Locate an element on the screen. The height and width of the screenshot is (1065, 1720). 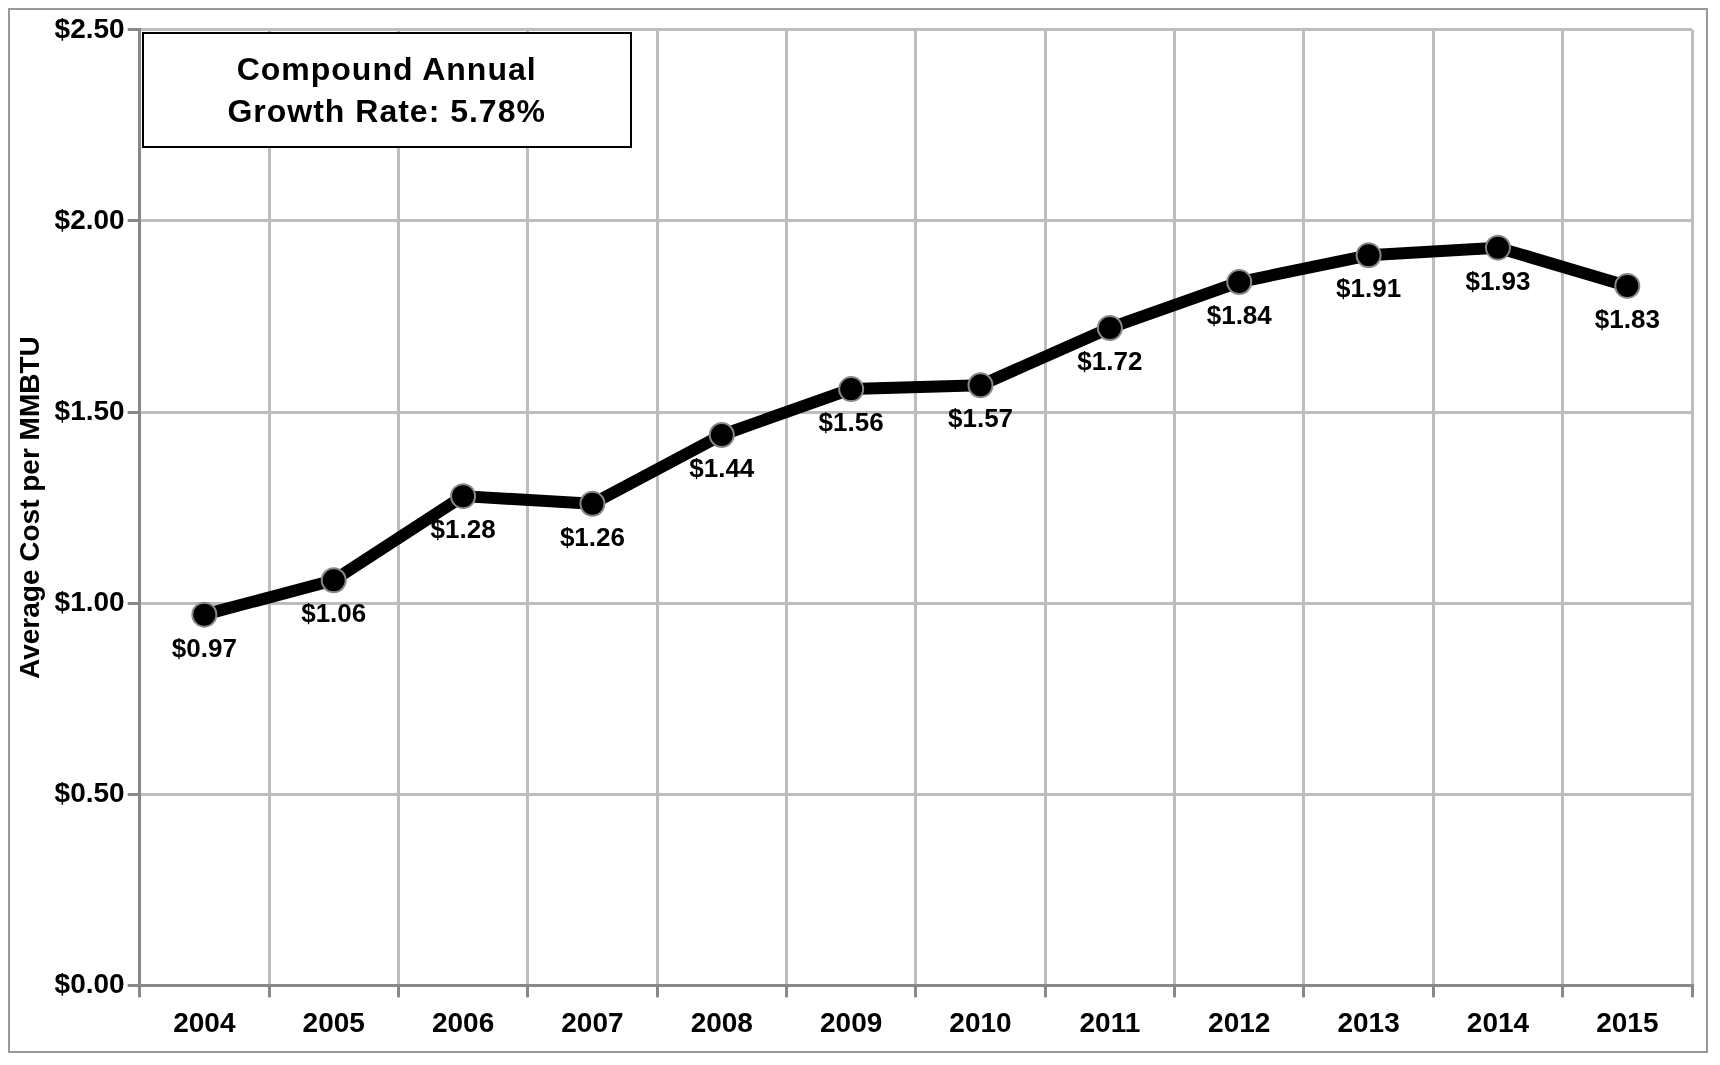
x-tick-label: 2011 is located at coordinates (1110, 1022).